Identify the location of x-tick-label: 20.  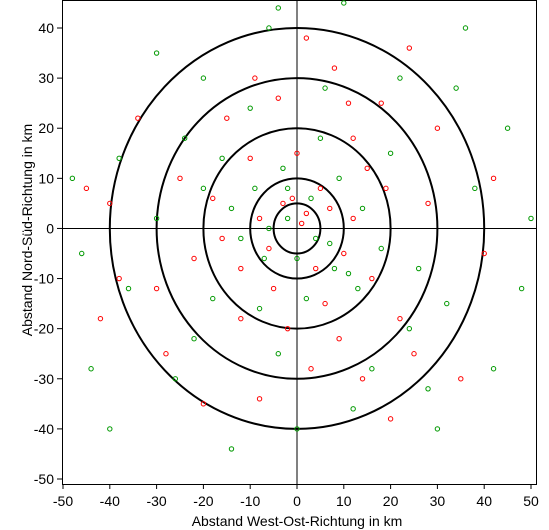
(391, 501).